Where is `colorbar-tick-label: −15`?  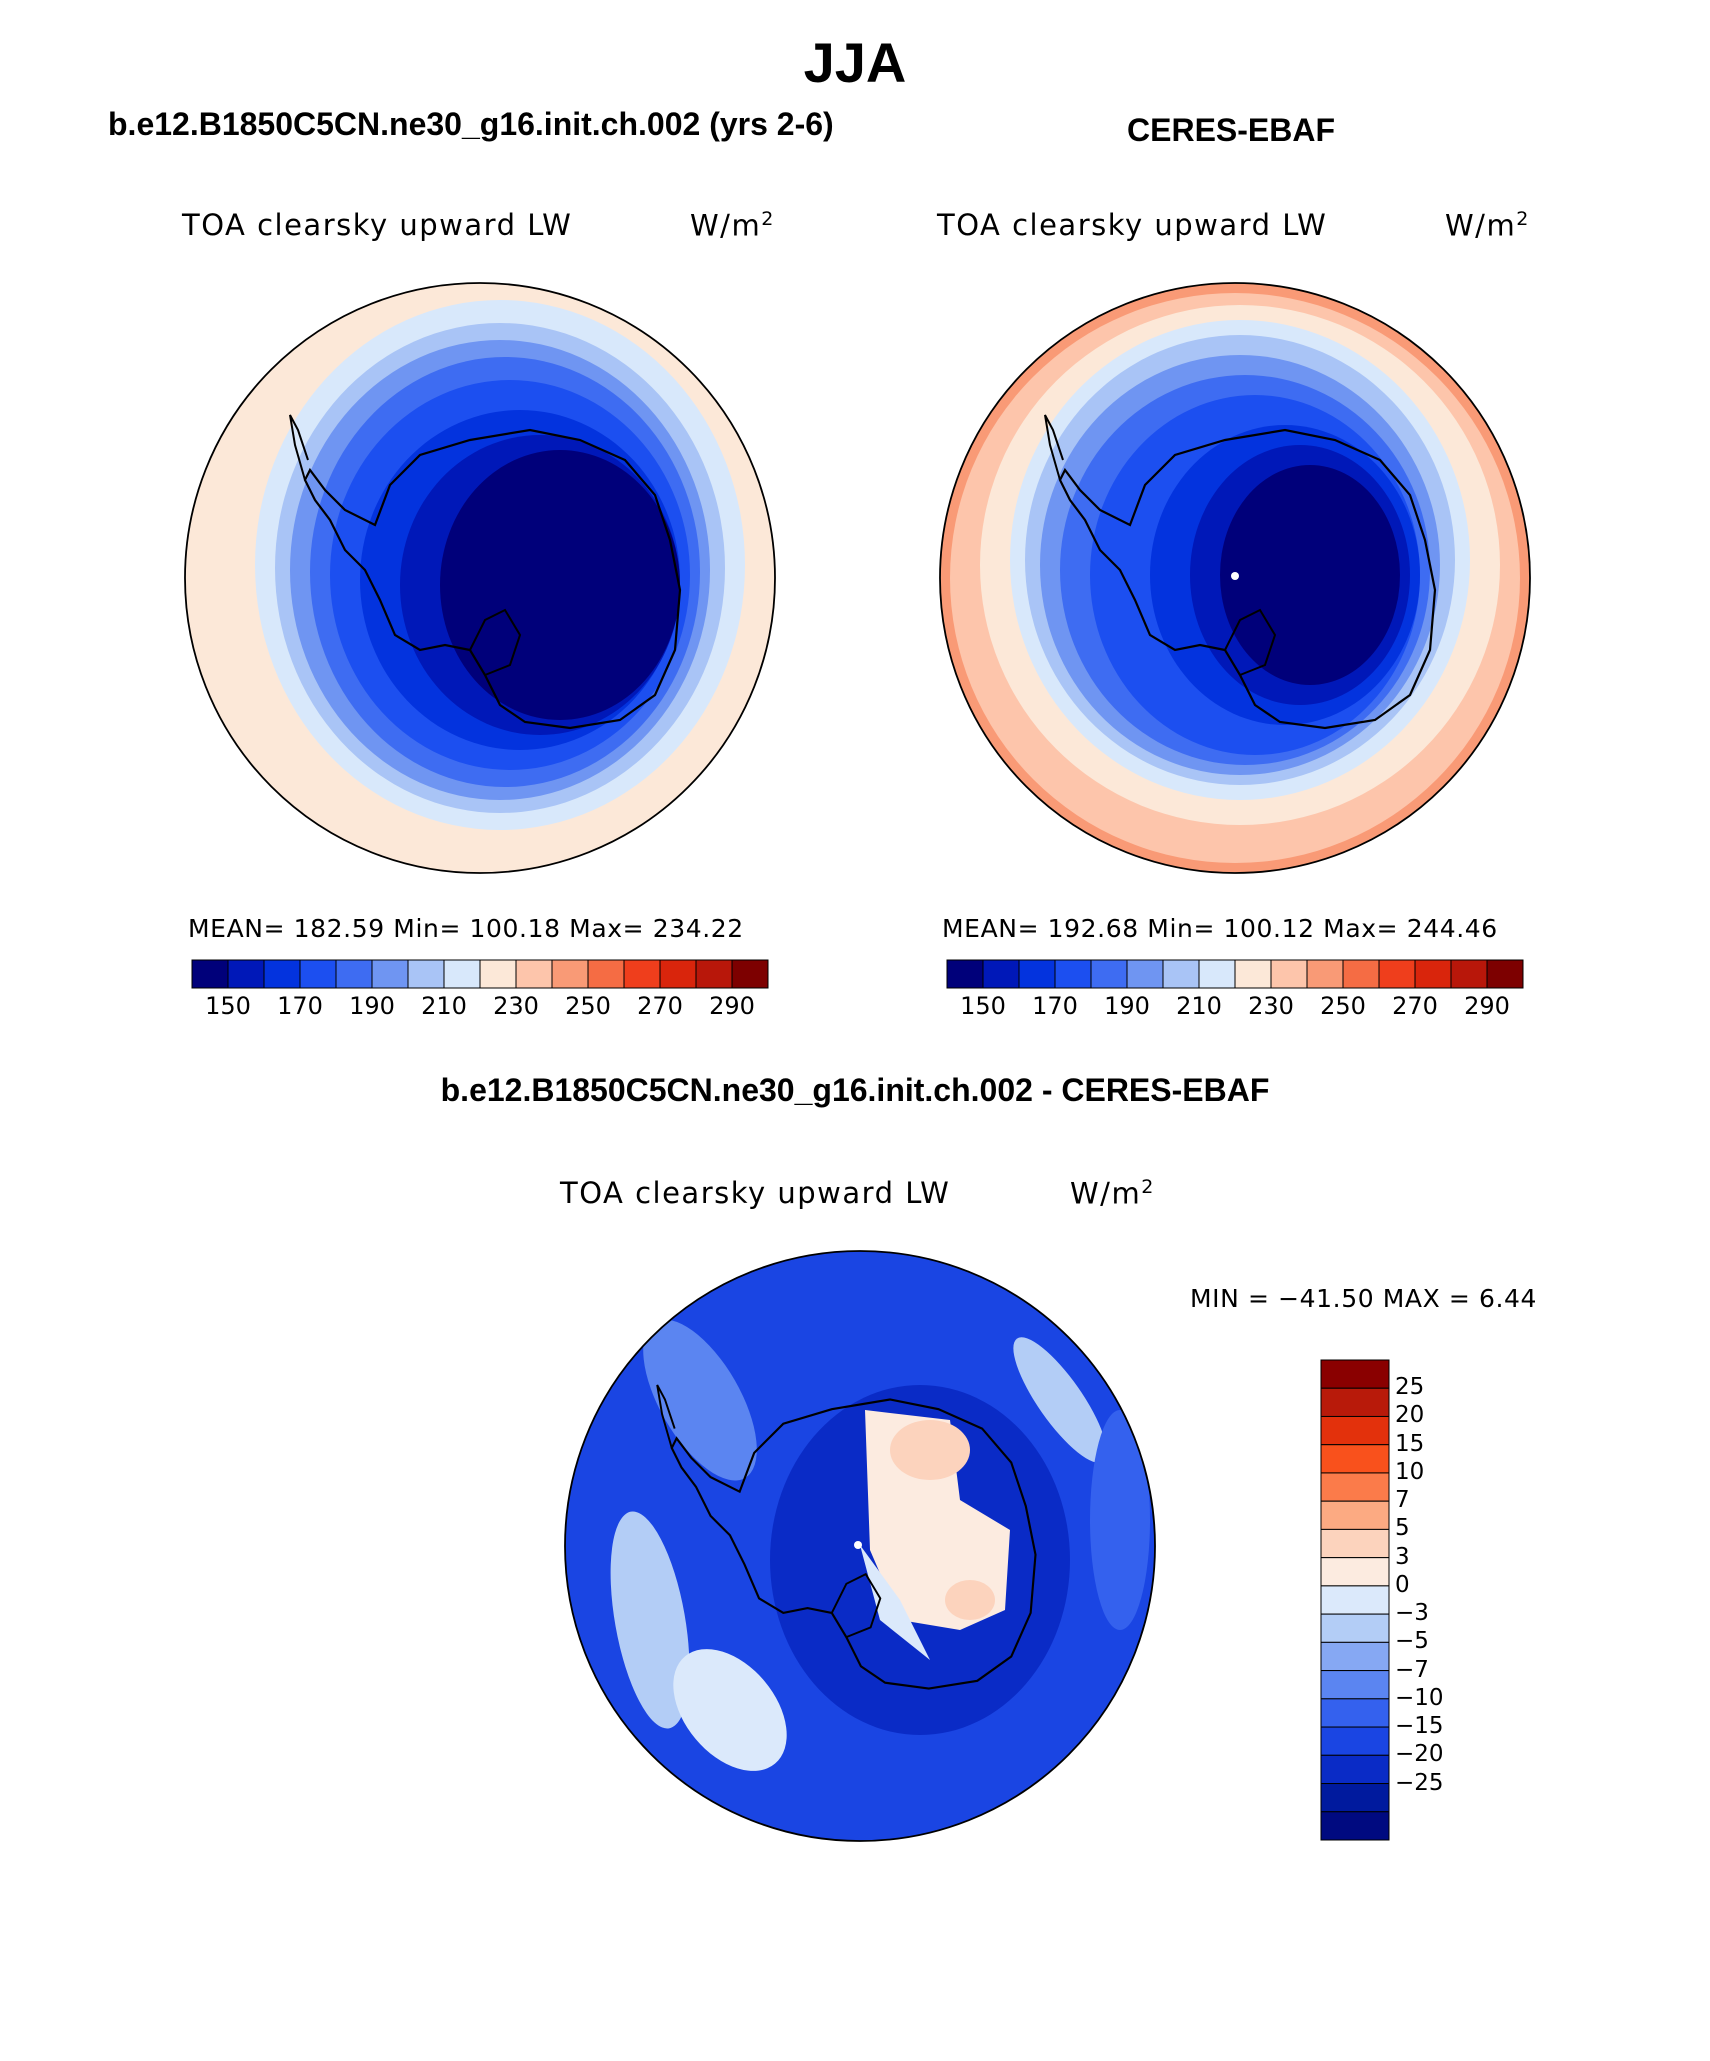
colorbar-tick-label: −15 is located at coordinates (1419, 1726).